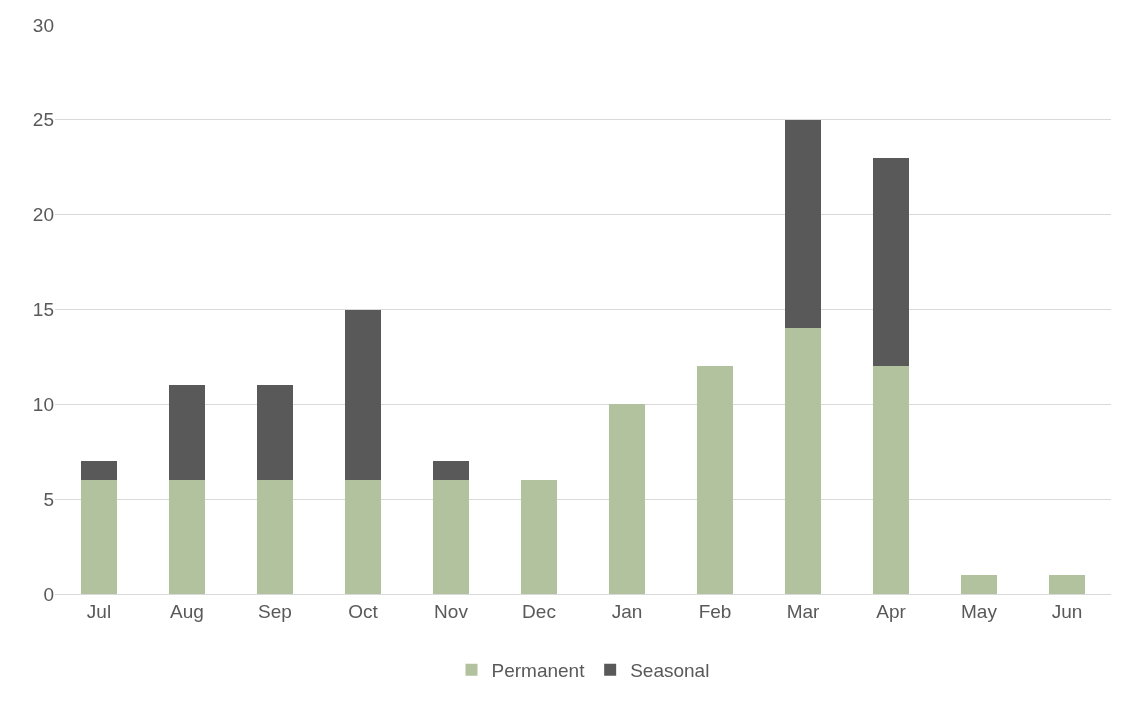 The image size is (1141, 701). Describe the element at coordinates (627, 611) in the screenshot. I see `x-tick-label: Jan` at that location.